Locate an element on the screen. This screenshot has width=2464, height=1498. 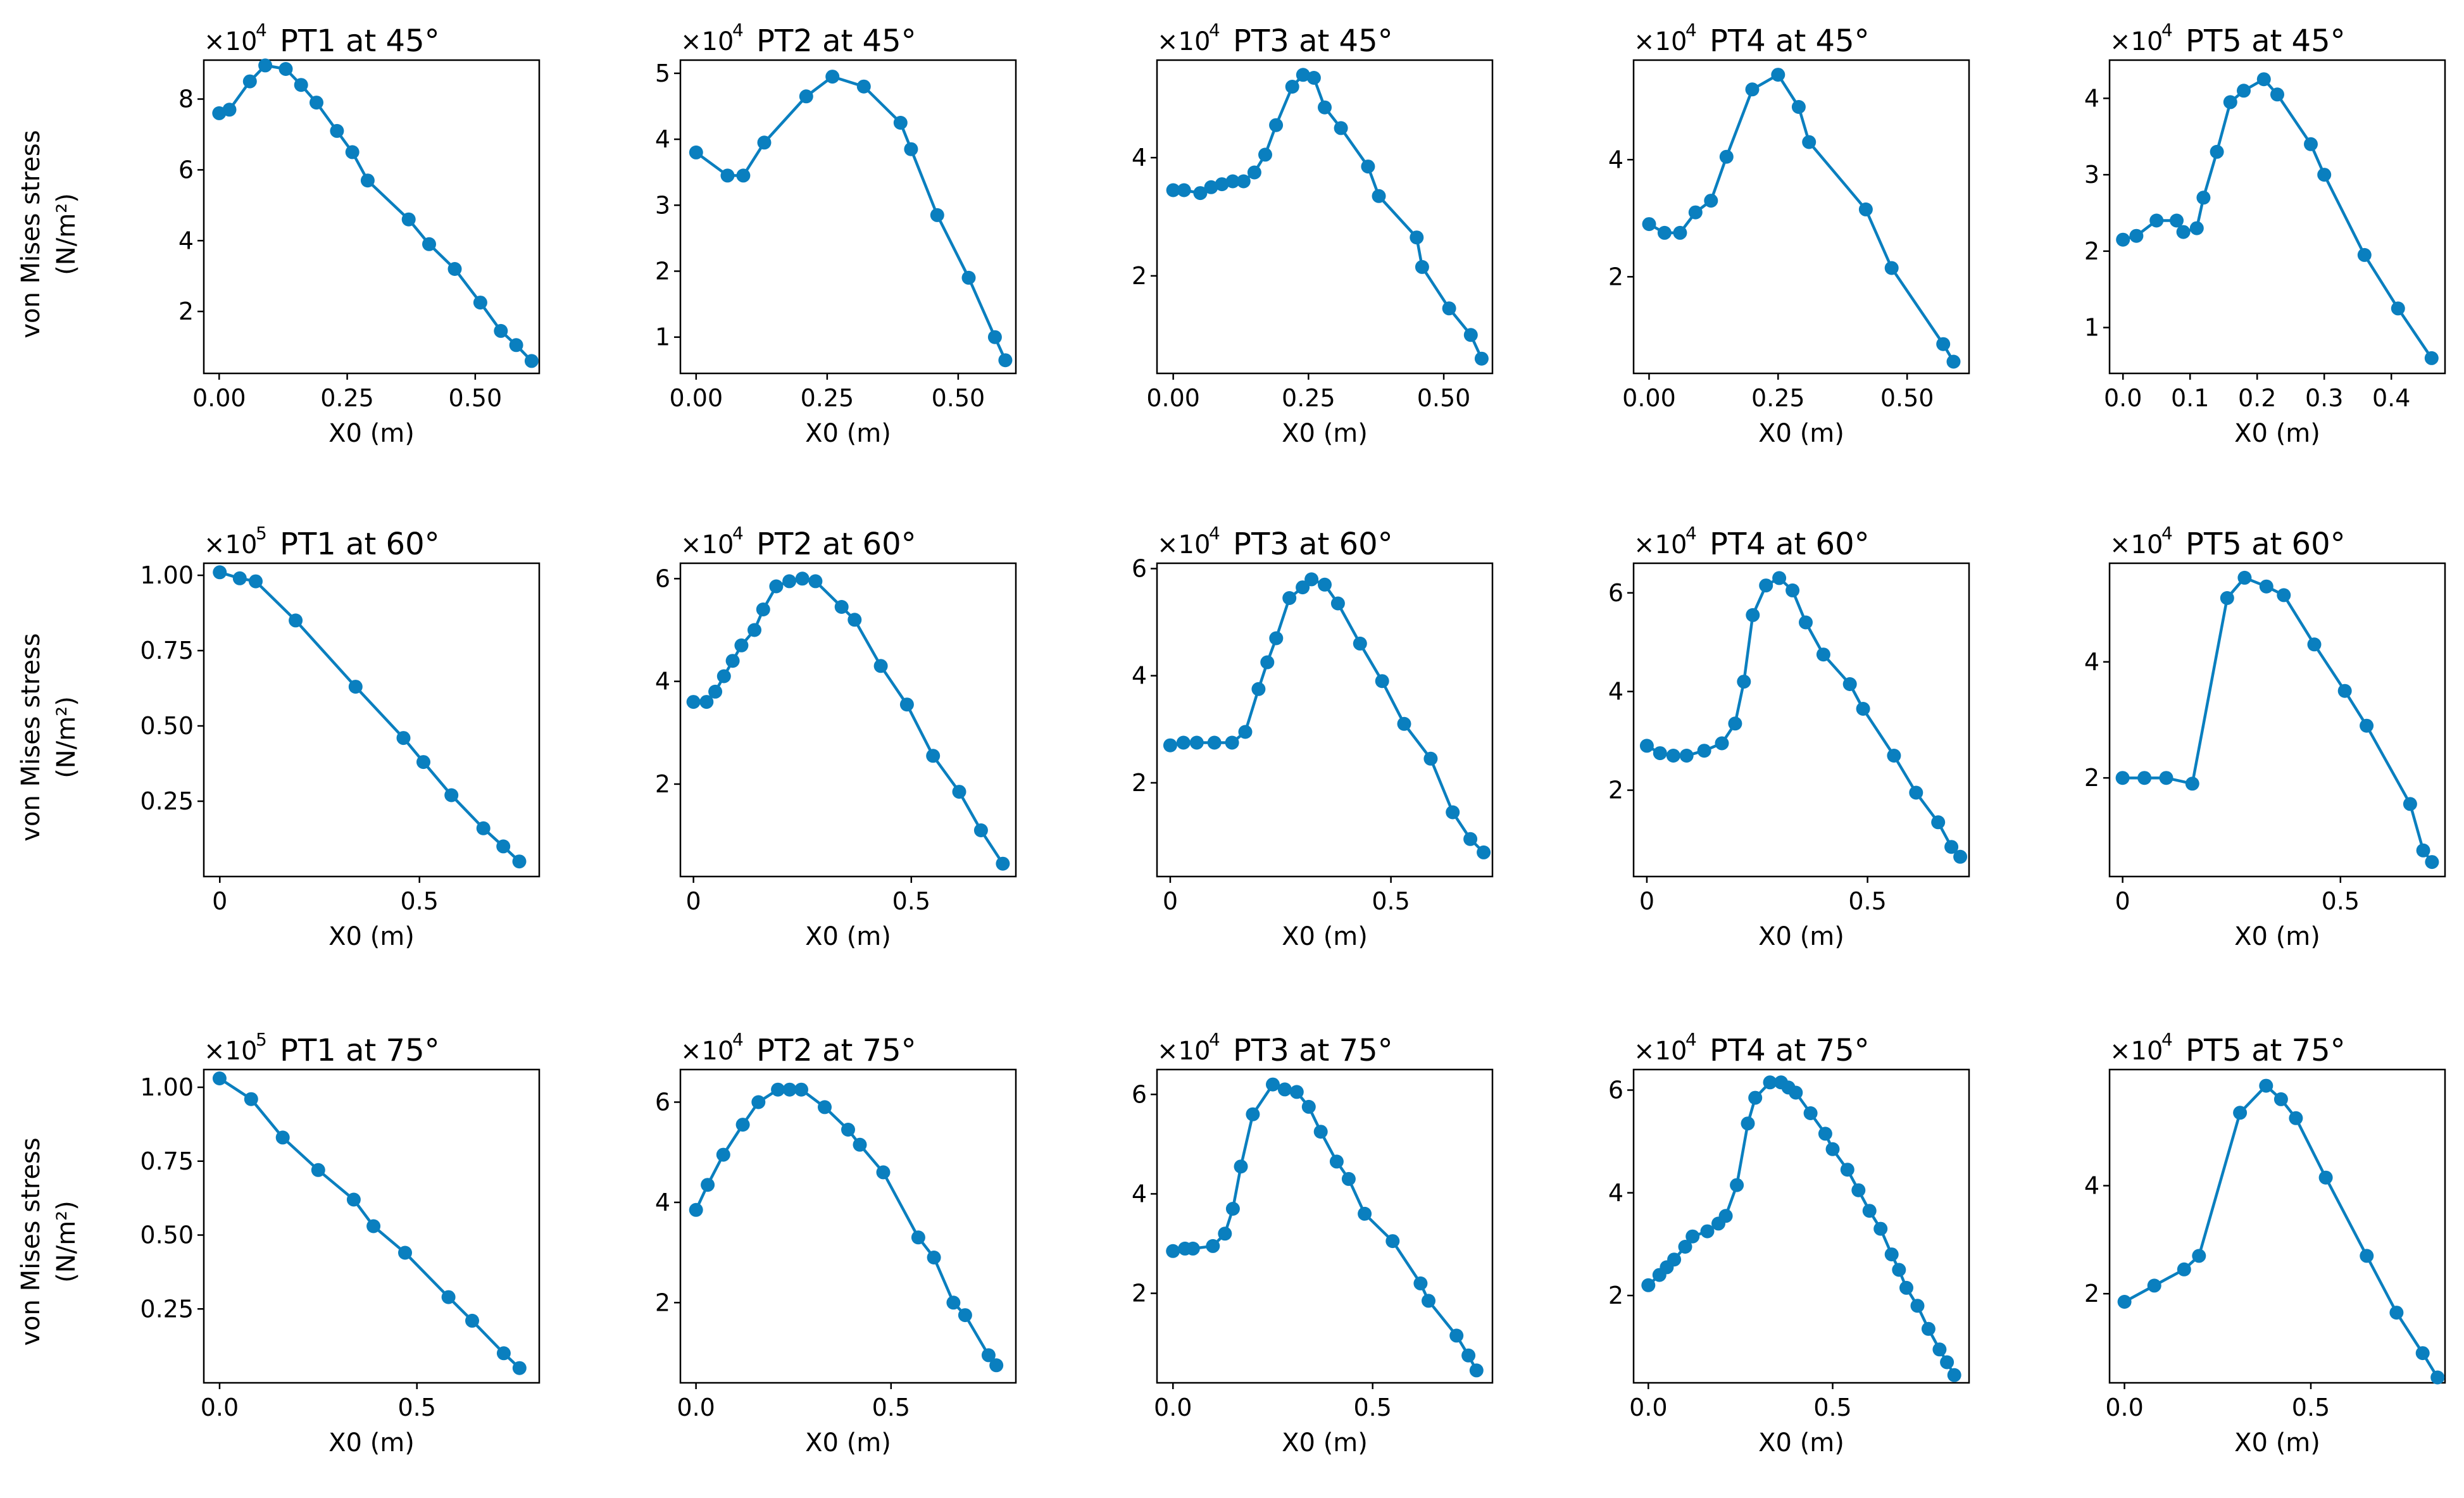
subplot-3-5: 240.0 0.5X0 (m)×104 PT5 at 75° is located at coordinates (2265, 1243).